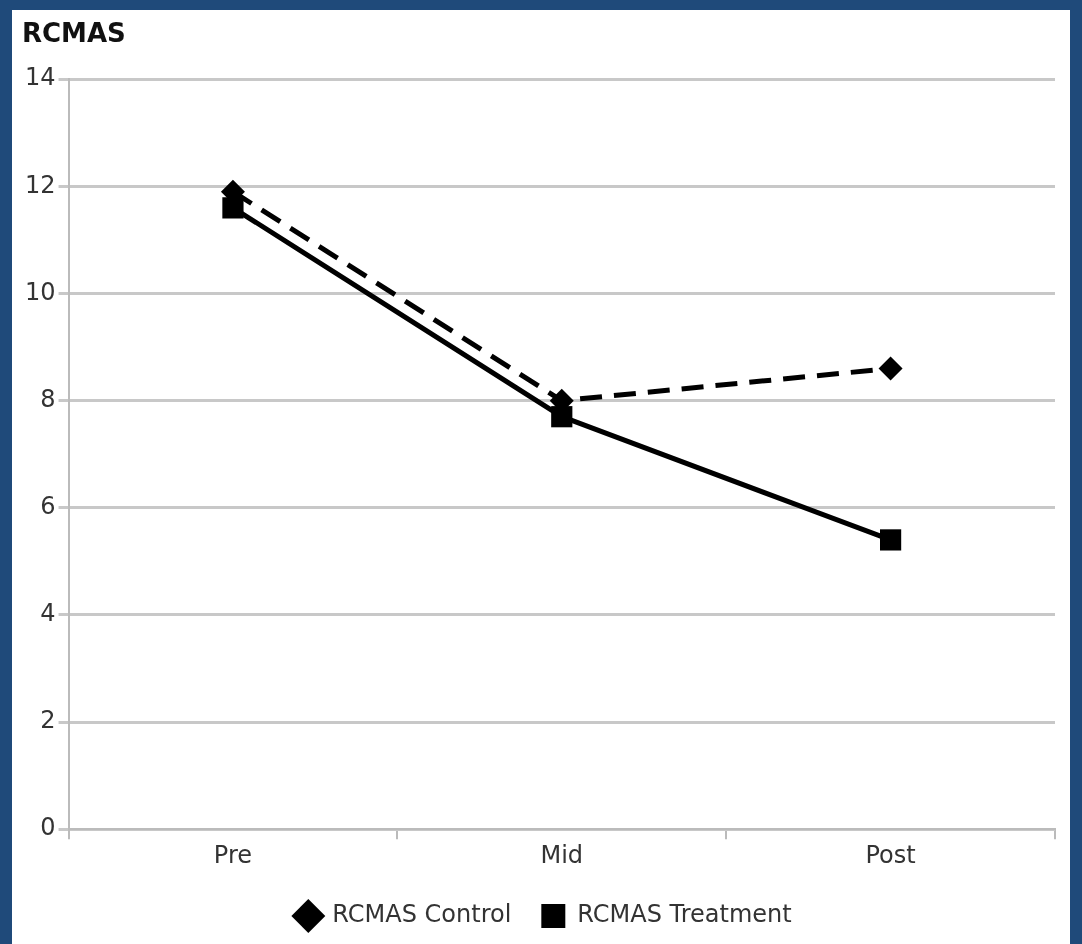 This screenshot has width=1082, height=944. What do you see at coordinates (684, 914) in the screenshot?
I see `legend-label: RCMAS Treatment` at bounding box center [684, 914].